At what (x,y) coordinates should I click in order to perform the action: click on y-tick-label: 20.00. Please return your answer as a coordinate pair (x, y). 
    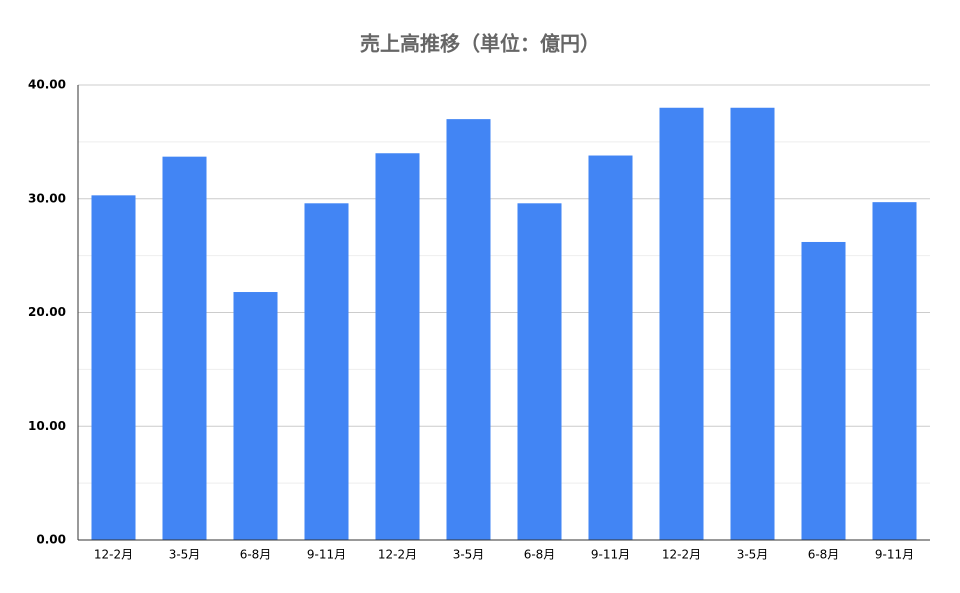
    Looking at the image, I should click on (47, 312).